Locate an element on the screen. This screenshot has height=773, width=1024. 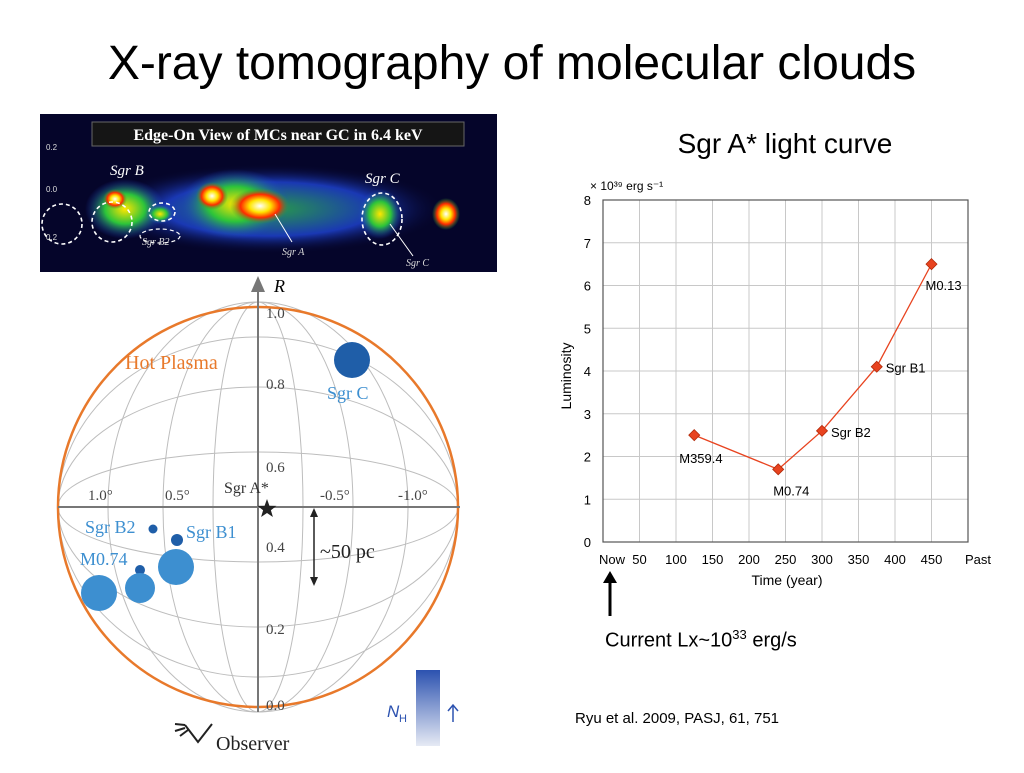
y-tick-label: 0 is located at coordinates (587, 542).